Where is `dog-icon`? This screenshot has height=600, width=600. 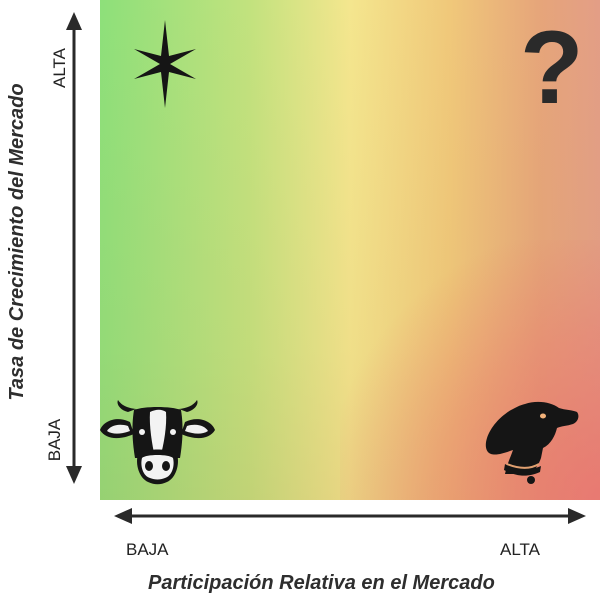
dog-icon is located at coordinates (532, 442).